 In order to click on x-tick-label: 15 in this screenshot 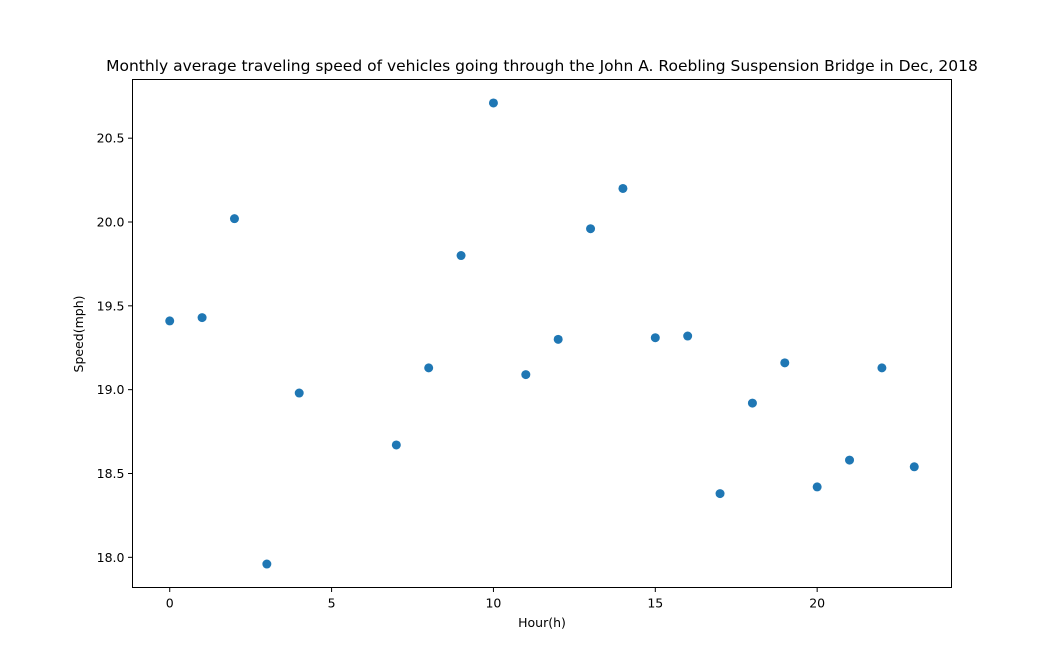, I will do `click(655, 603)`.